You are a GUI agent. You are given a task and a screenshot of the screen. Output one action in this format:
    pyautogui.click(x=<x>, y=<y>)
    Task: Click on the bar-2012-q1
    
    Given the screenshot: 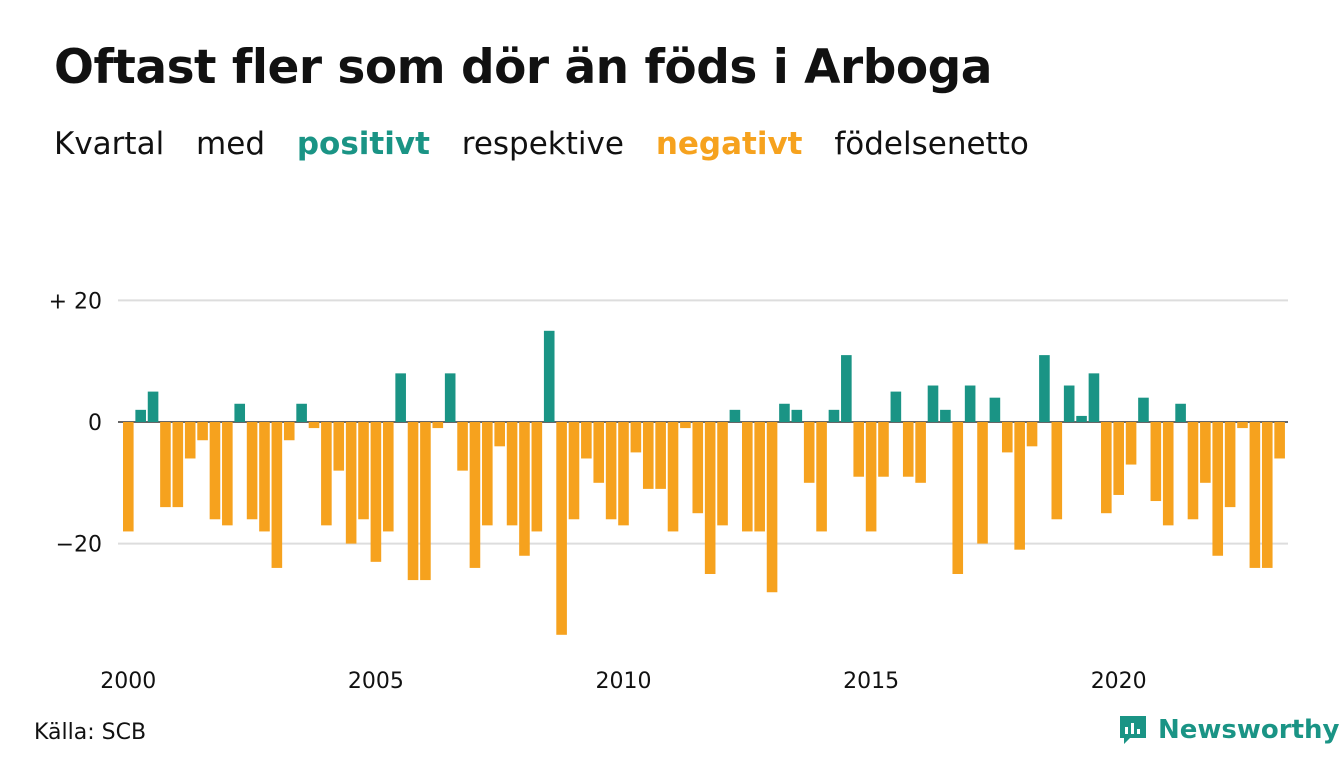 What is the action you would take?
    pyautogui.click(x=722, y=474)
    